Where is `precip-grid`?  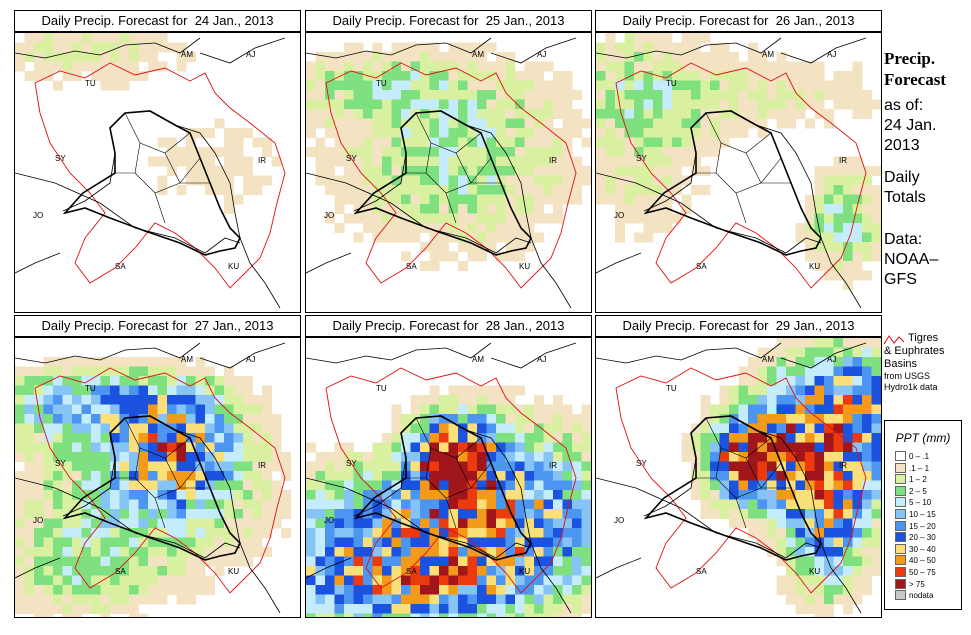
precip-grid is located at coordinates (448, 156).